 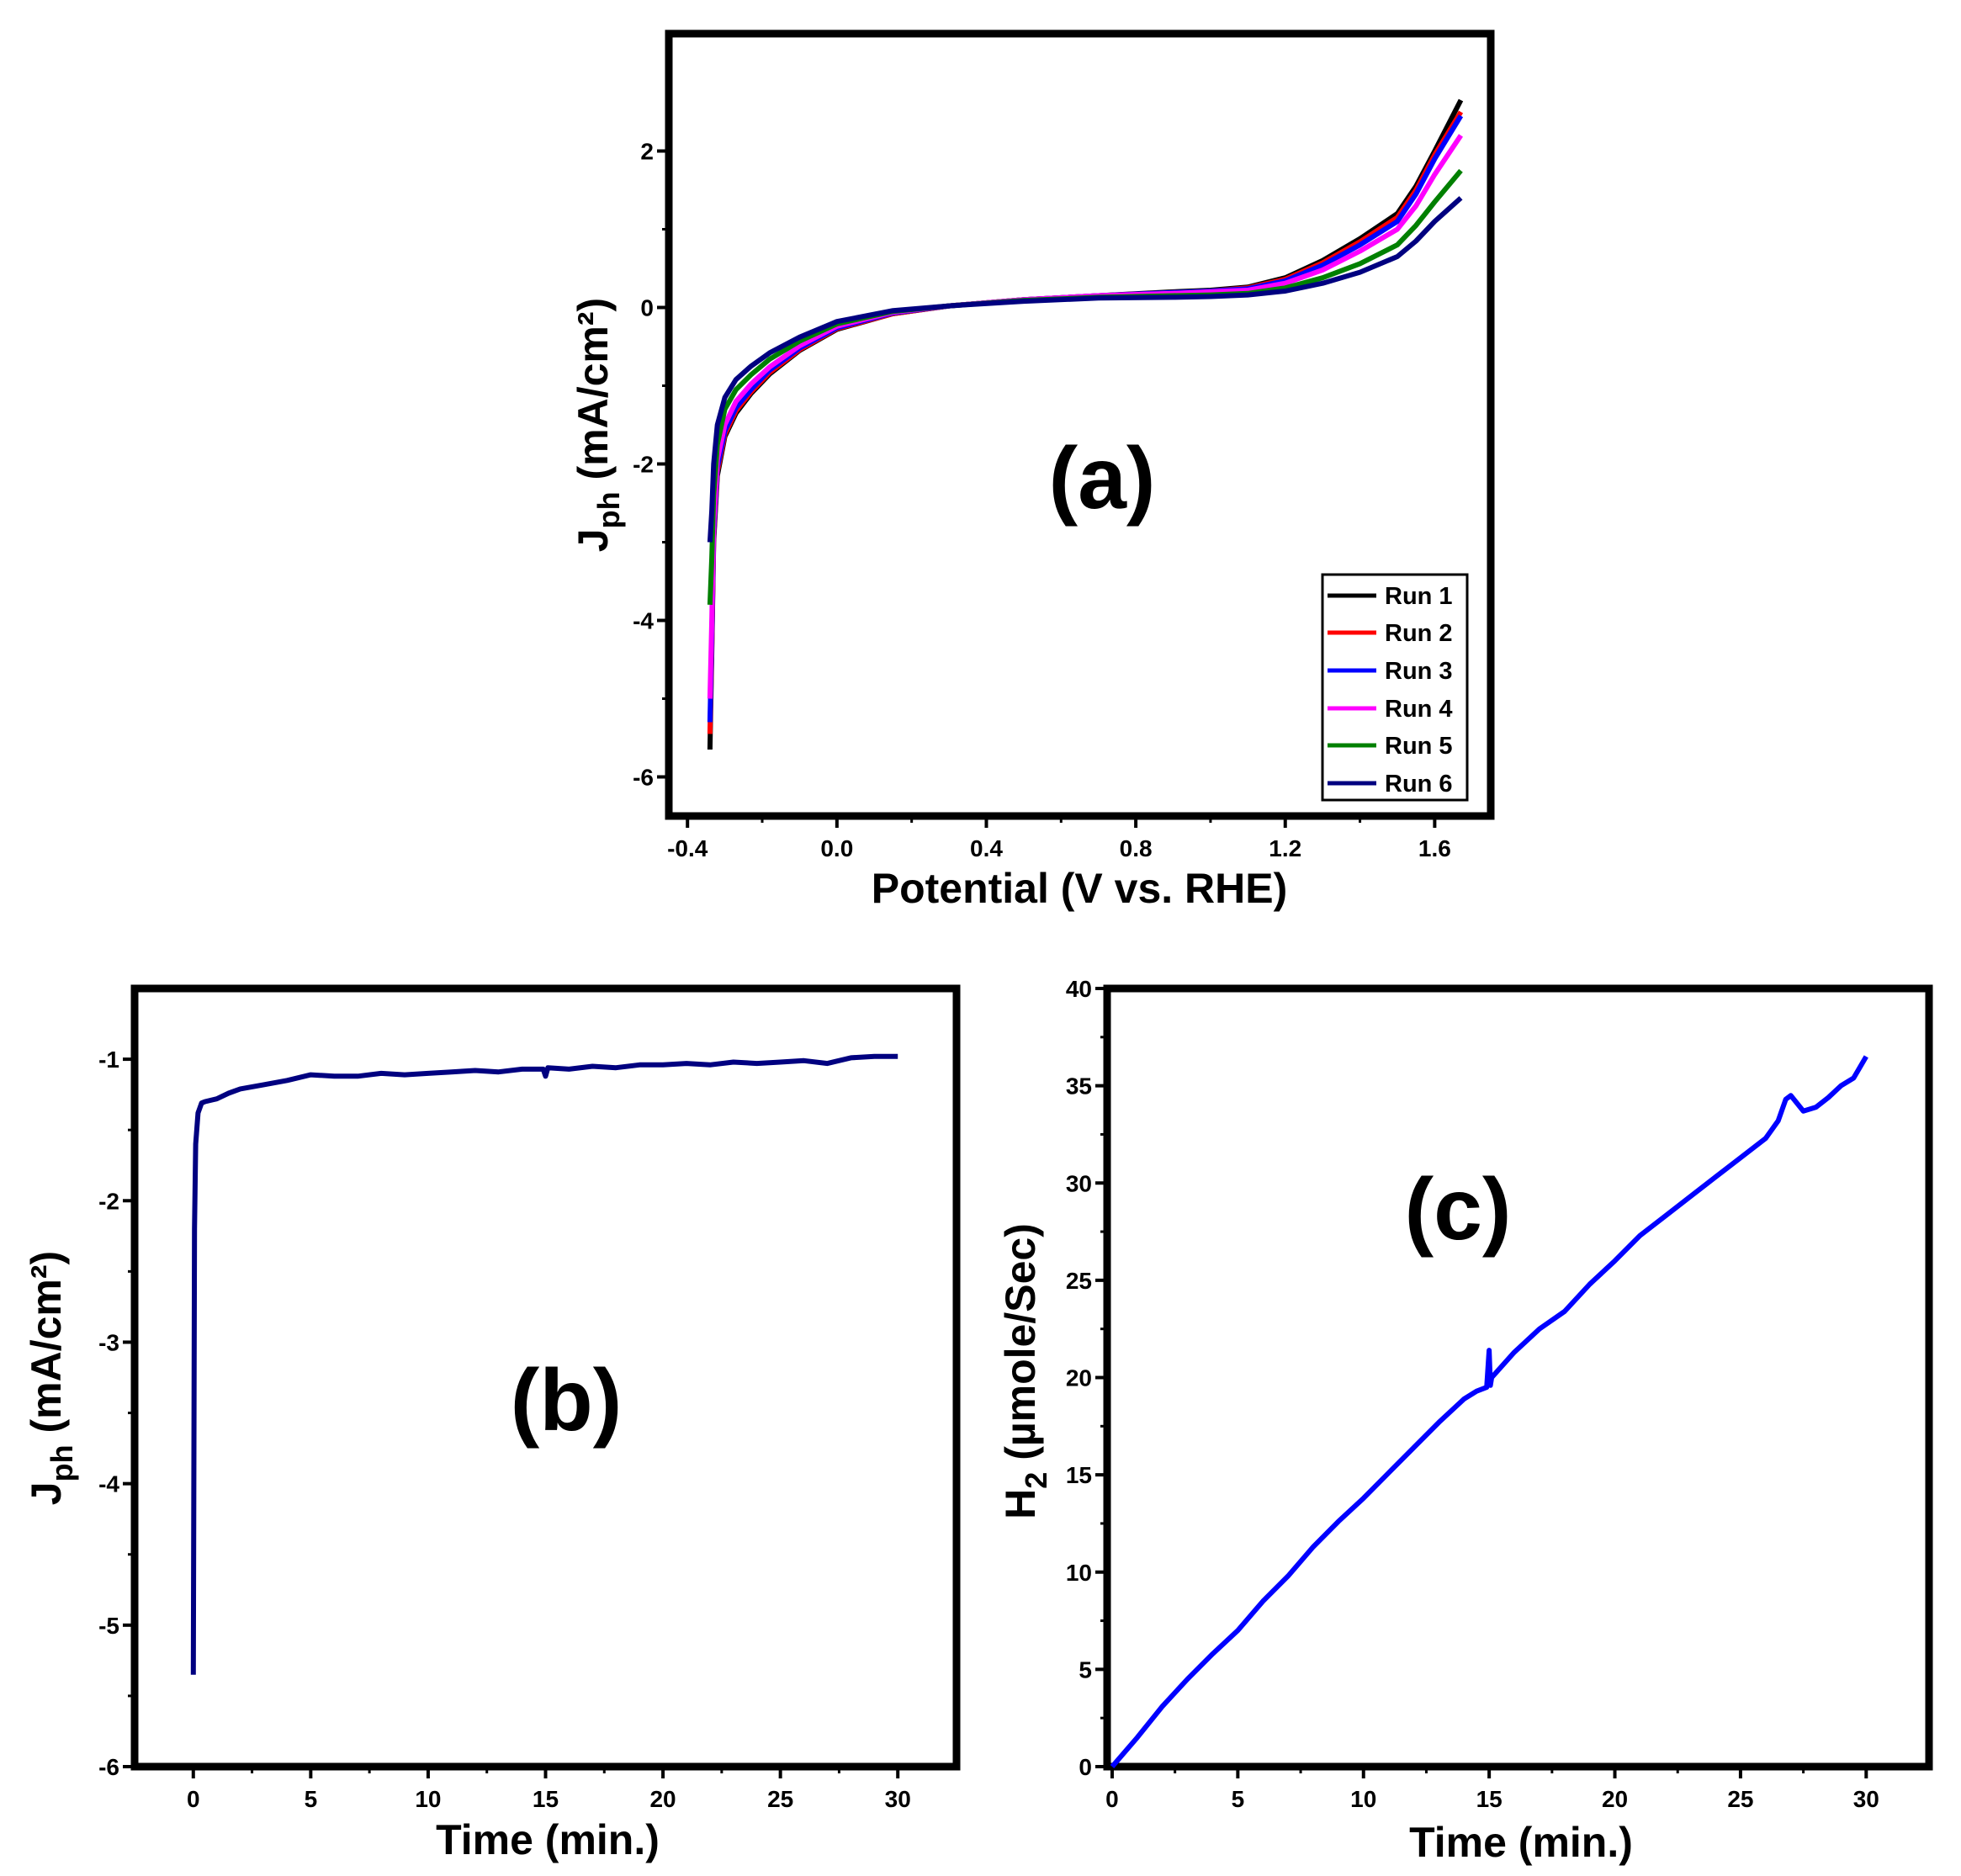 What do you see at coordinates (687, 848) in the screenshot?
I see `panel-a-x-tick-label: -0.4` at bounding box center [687, 848].